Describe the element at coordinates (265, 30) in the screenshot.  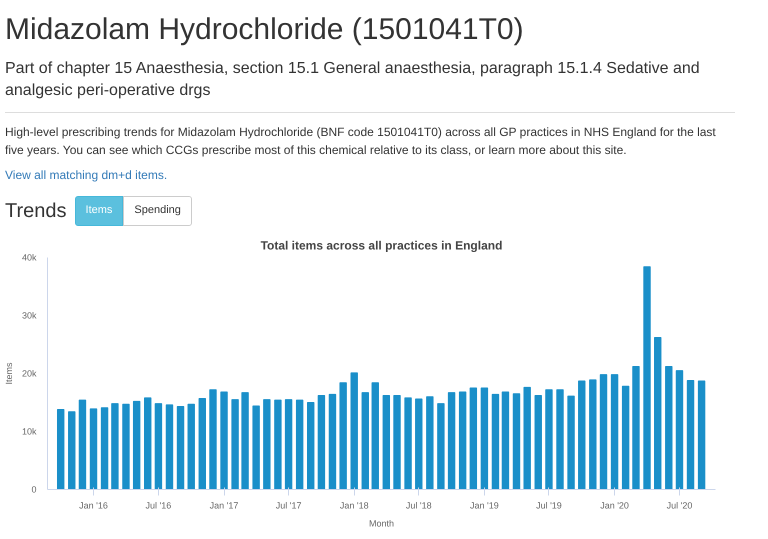
I see `text: Midazolam Hydrochloride (1501041T0)` at that location.